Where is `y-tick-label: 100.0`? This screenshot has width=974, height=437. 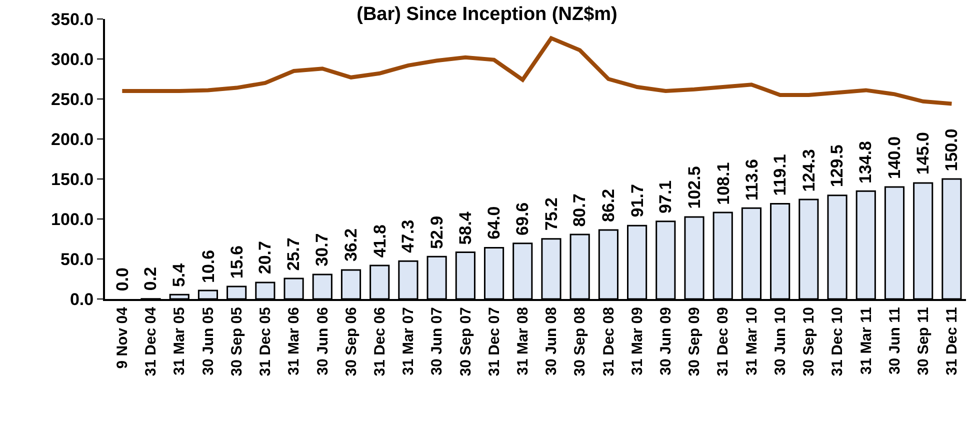 y-tick-label: 100.0 is located at coordinates (72, 219).